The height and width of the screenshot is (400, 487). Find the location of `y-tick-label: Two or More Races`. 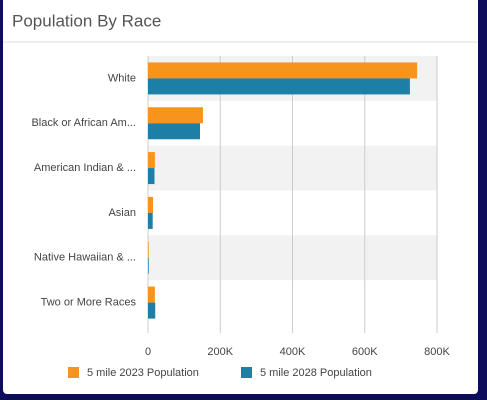

y-tick-label: Two or More Races is located at coordinates (89, 302).